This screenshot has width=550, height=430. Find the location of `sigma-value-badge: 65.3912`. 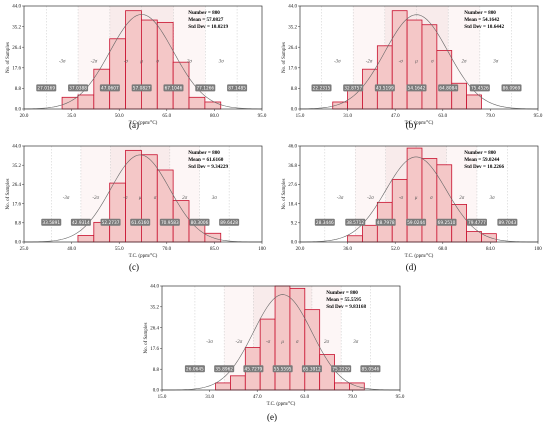

sigma-value-badge: 65.3912 is located at coordinates (311, 369).